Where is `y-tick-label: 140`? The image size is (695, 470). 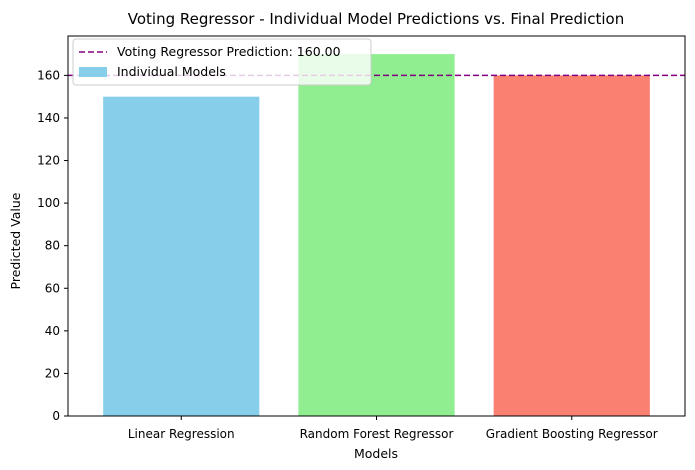 y-tick-label: 140 is located at coordinates (48, 118).